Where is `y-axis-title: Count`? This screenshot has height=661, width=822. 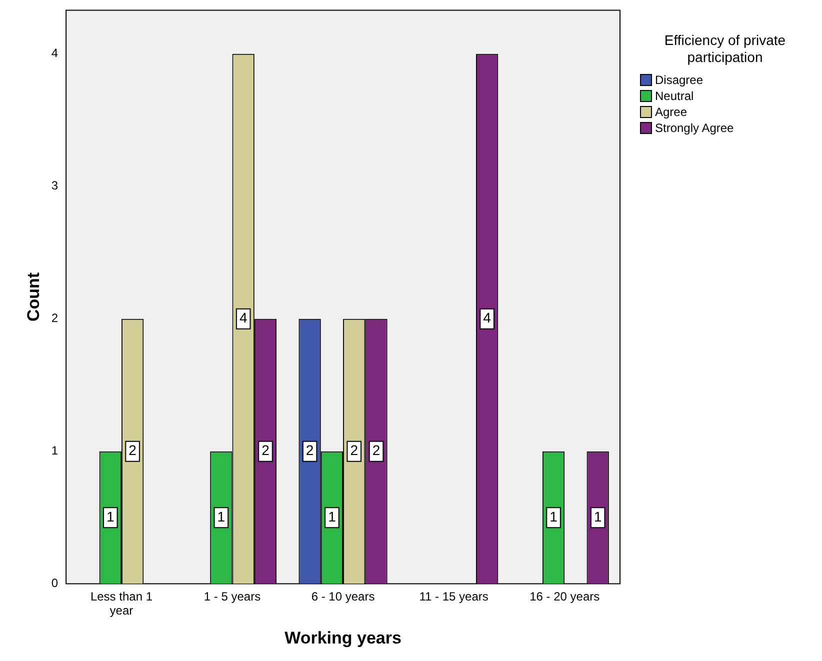
y-axis-title: Count is located at coordinates (33, 297).